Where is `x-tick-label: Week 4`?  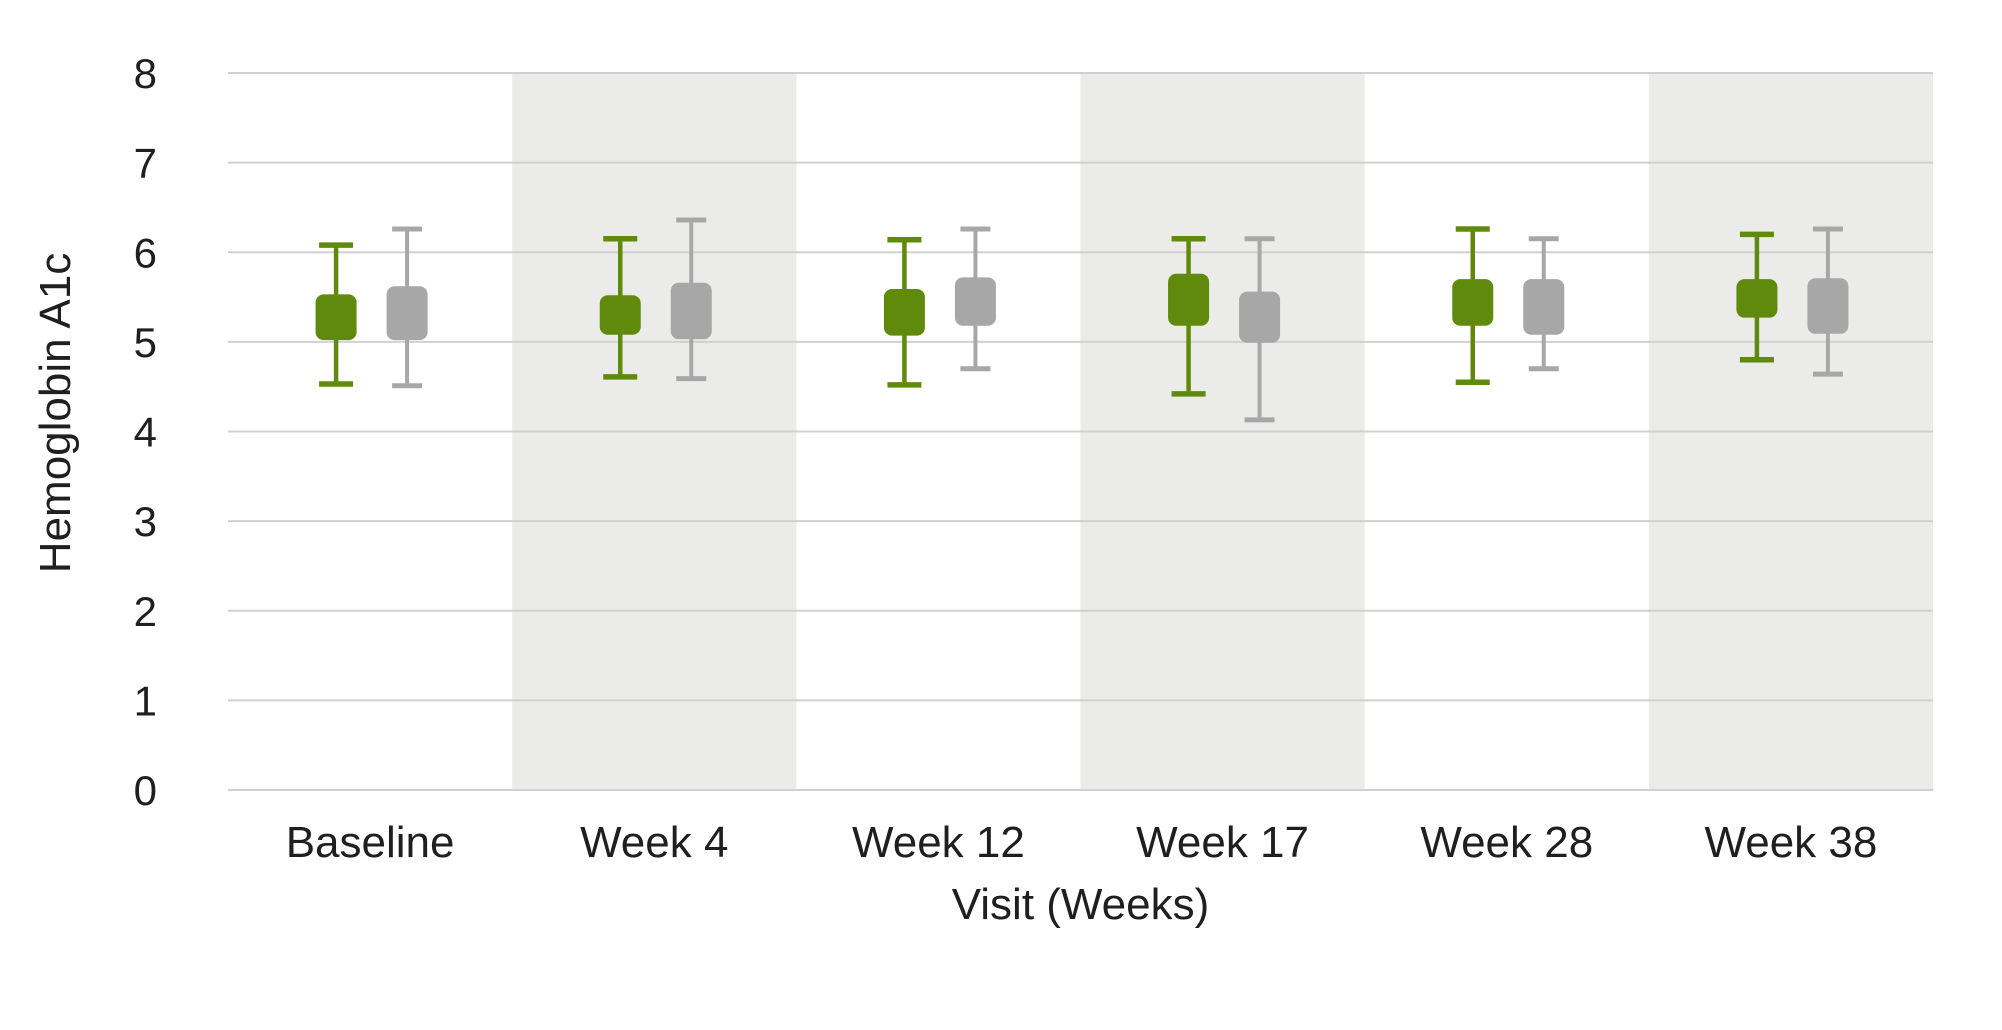 x-tick-label: Week 4 is located at coordinates (654, 842).